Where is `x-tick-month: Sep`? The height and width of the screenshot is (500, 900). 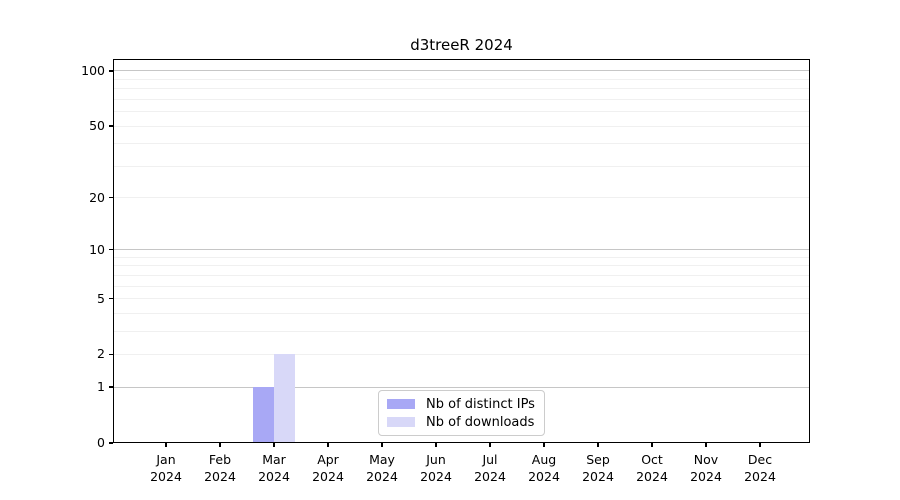
x-tick-month: Sep is located at coordinates (598, 459).